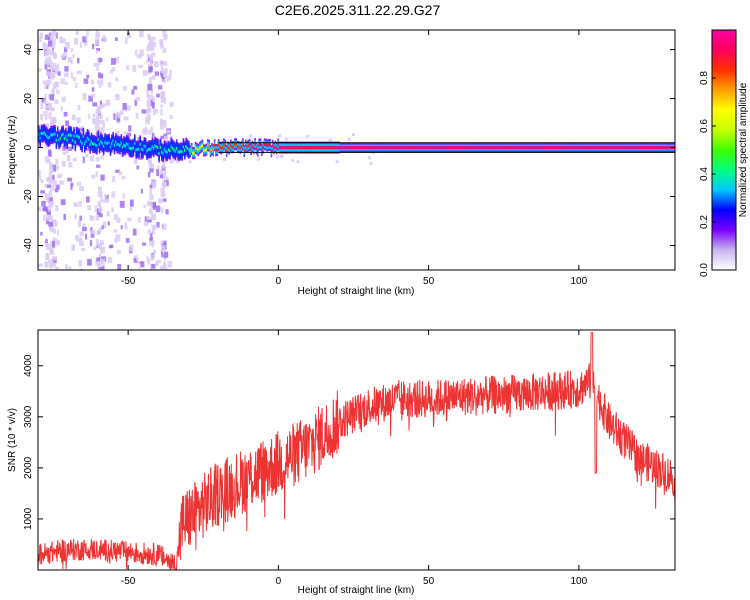 Image resolution: width=750 pixels, height=600 pixels. What do you see at coordinates (128, 581) in the screenshot?
I see `x-tick-label: -50` at bounding box center [128, 581].